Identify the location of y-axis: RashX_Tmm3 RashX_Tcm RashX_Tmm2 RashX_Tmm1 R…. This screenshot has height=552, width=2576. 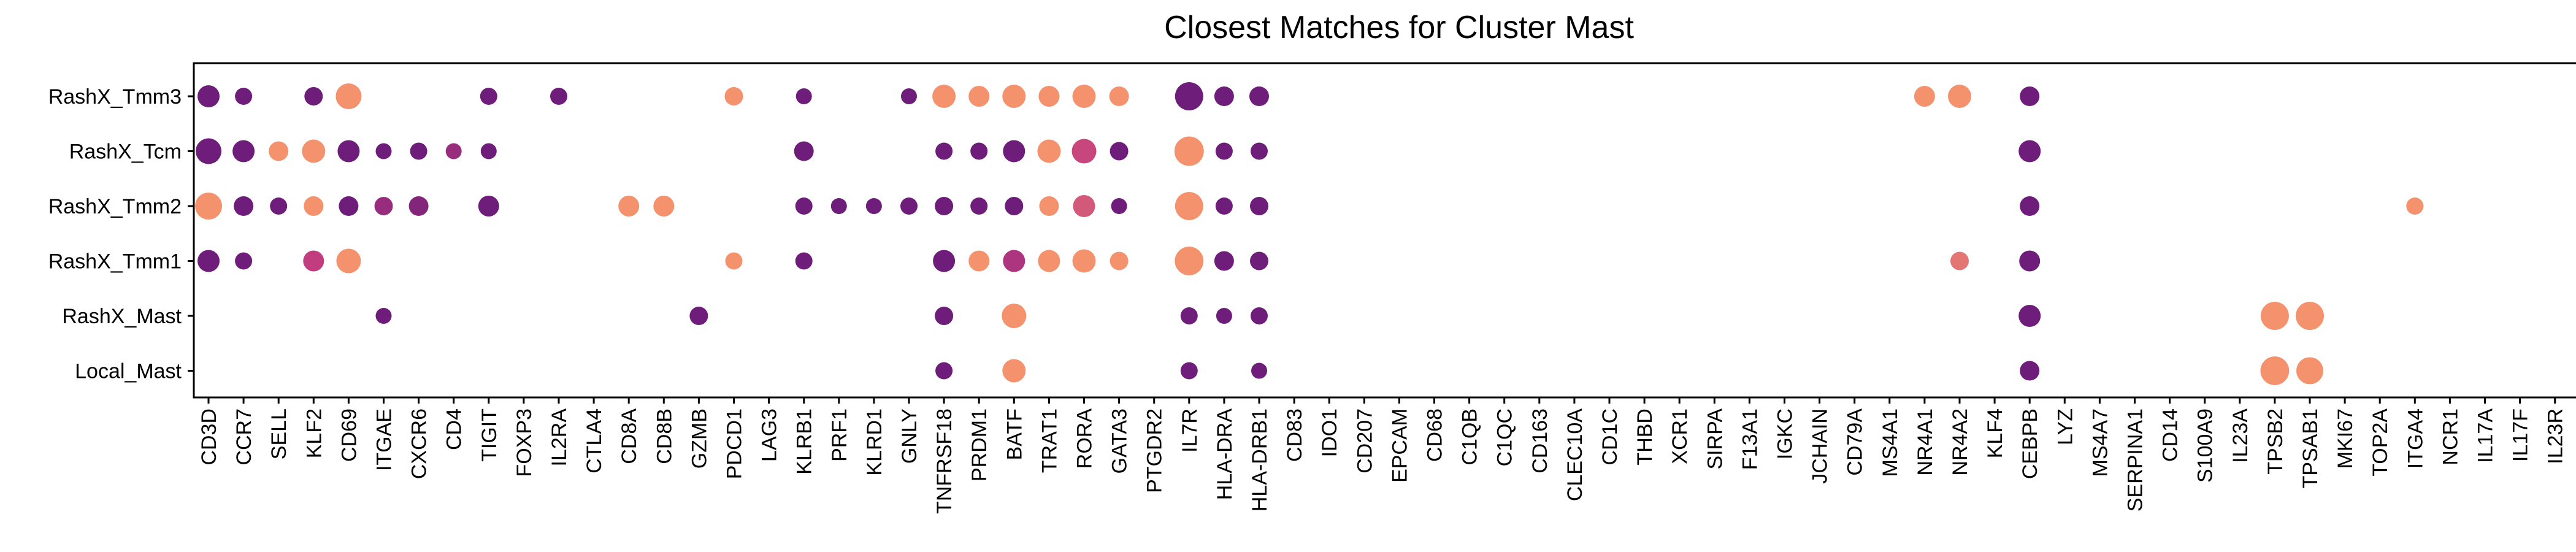
(121, 234).